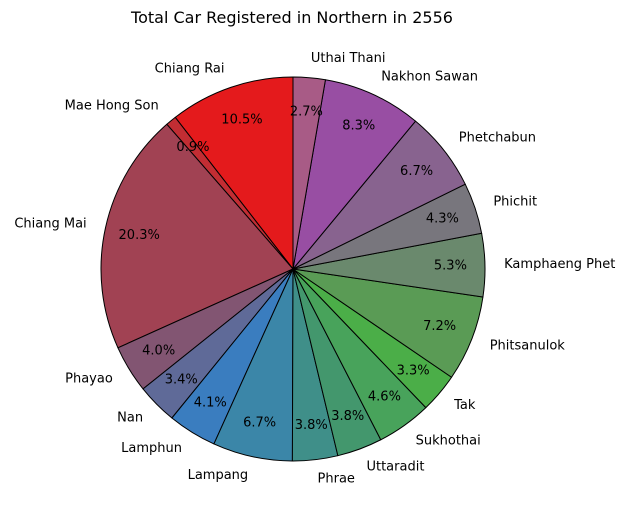  What do you see at coordinates (413, 370) in the screenshot?
I see `slice-percent-tak: 3.3%` at bounding box center [413, 370].